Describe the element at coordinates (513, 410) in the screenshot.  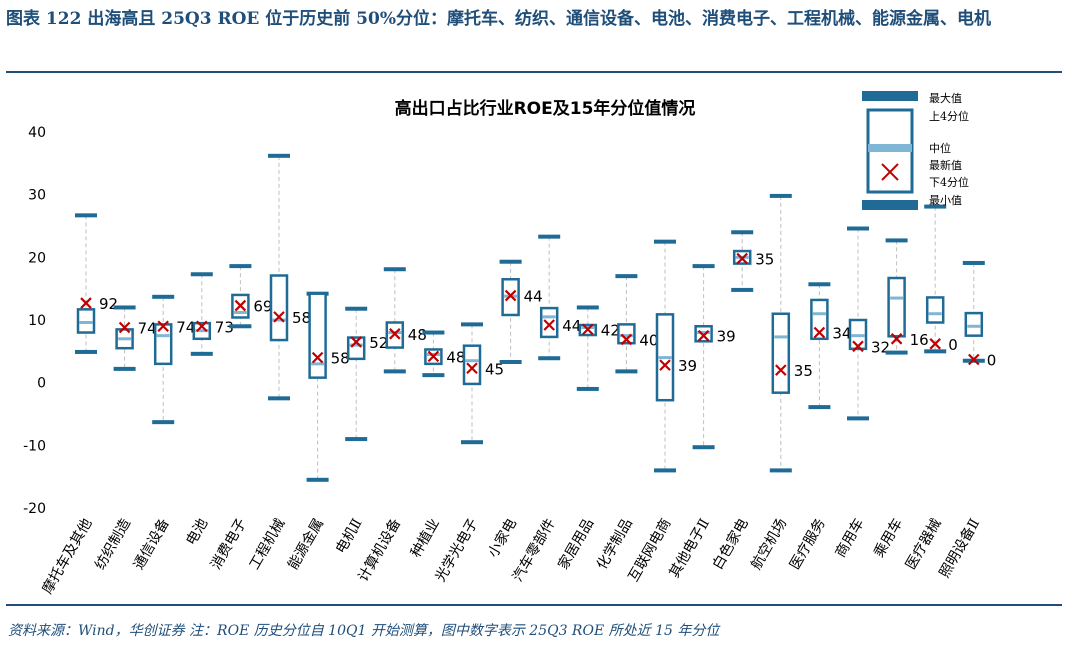
I see `box-group: 44 小家电` at that location.